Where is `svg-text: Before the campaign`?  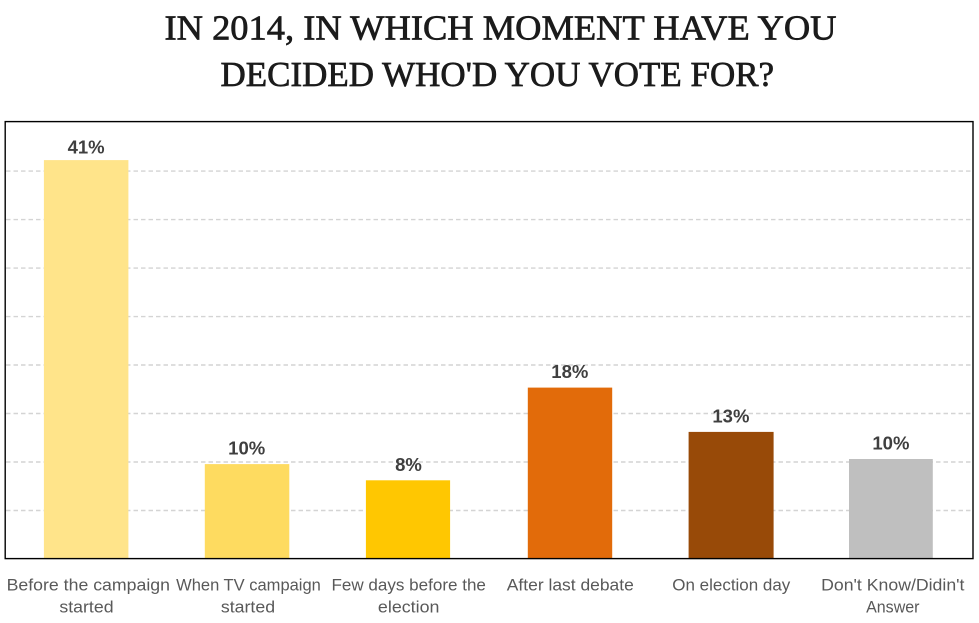 svg-text: Before the campaign is located at coordinates (88, 585).